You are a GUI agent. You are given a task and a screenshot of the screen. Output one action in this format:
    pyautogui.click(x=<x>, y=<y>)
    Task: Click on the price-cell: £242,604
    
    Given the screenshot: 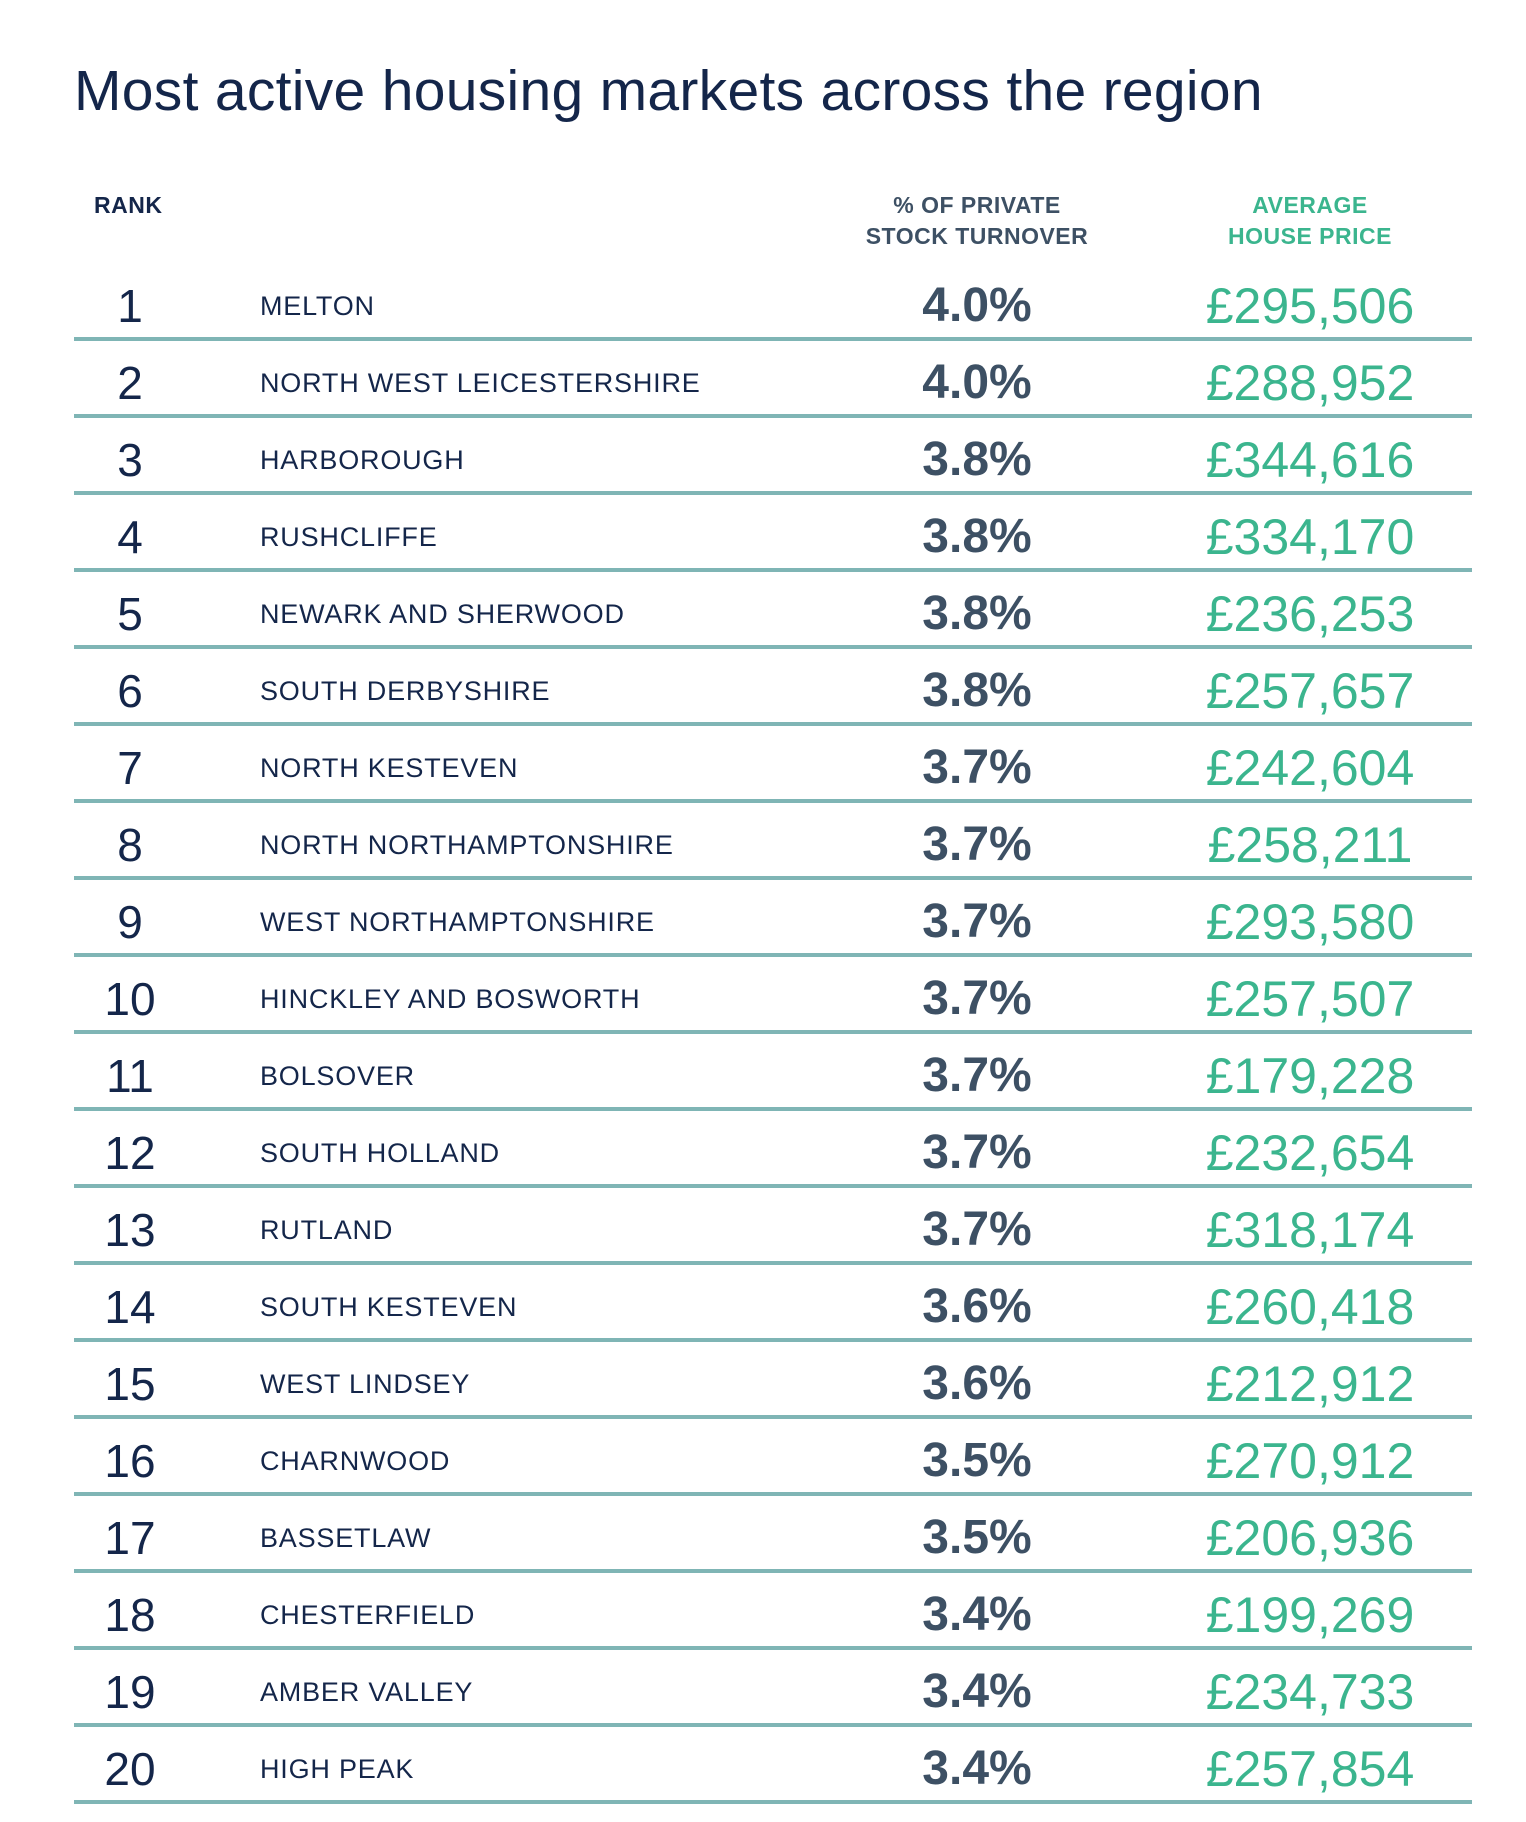 What is the action you would take?
    pyautogui.click(x=1310, y=768)
    